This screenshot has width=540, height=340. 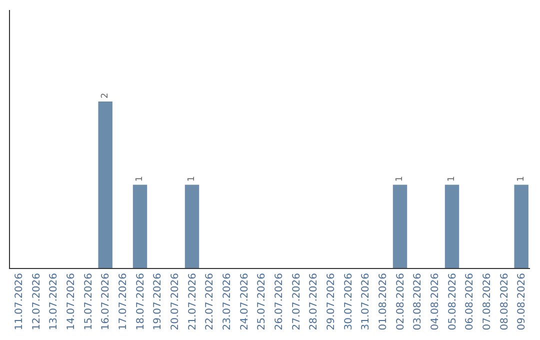 I want to click on x-tick-label: 09.08.2026, so click(x=522, y=301).